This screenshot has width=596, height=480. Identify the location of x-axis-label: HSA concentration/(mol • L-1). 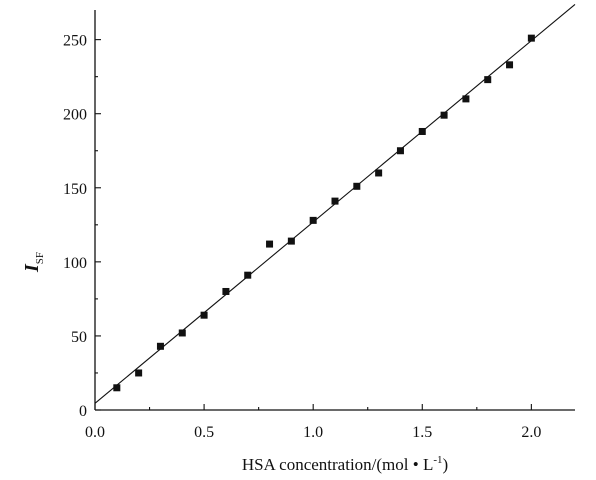
(345, 464).